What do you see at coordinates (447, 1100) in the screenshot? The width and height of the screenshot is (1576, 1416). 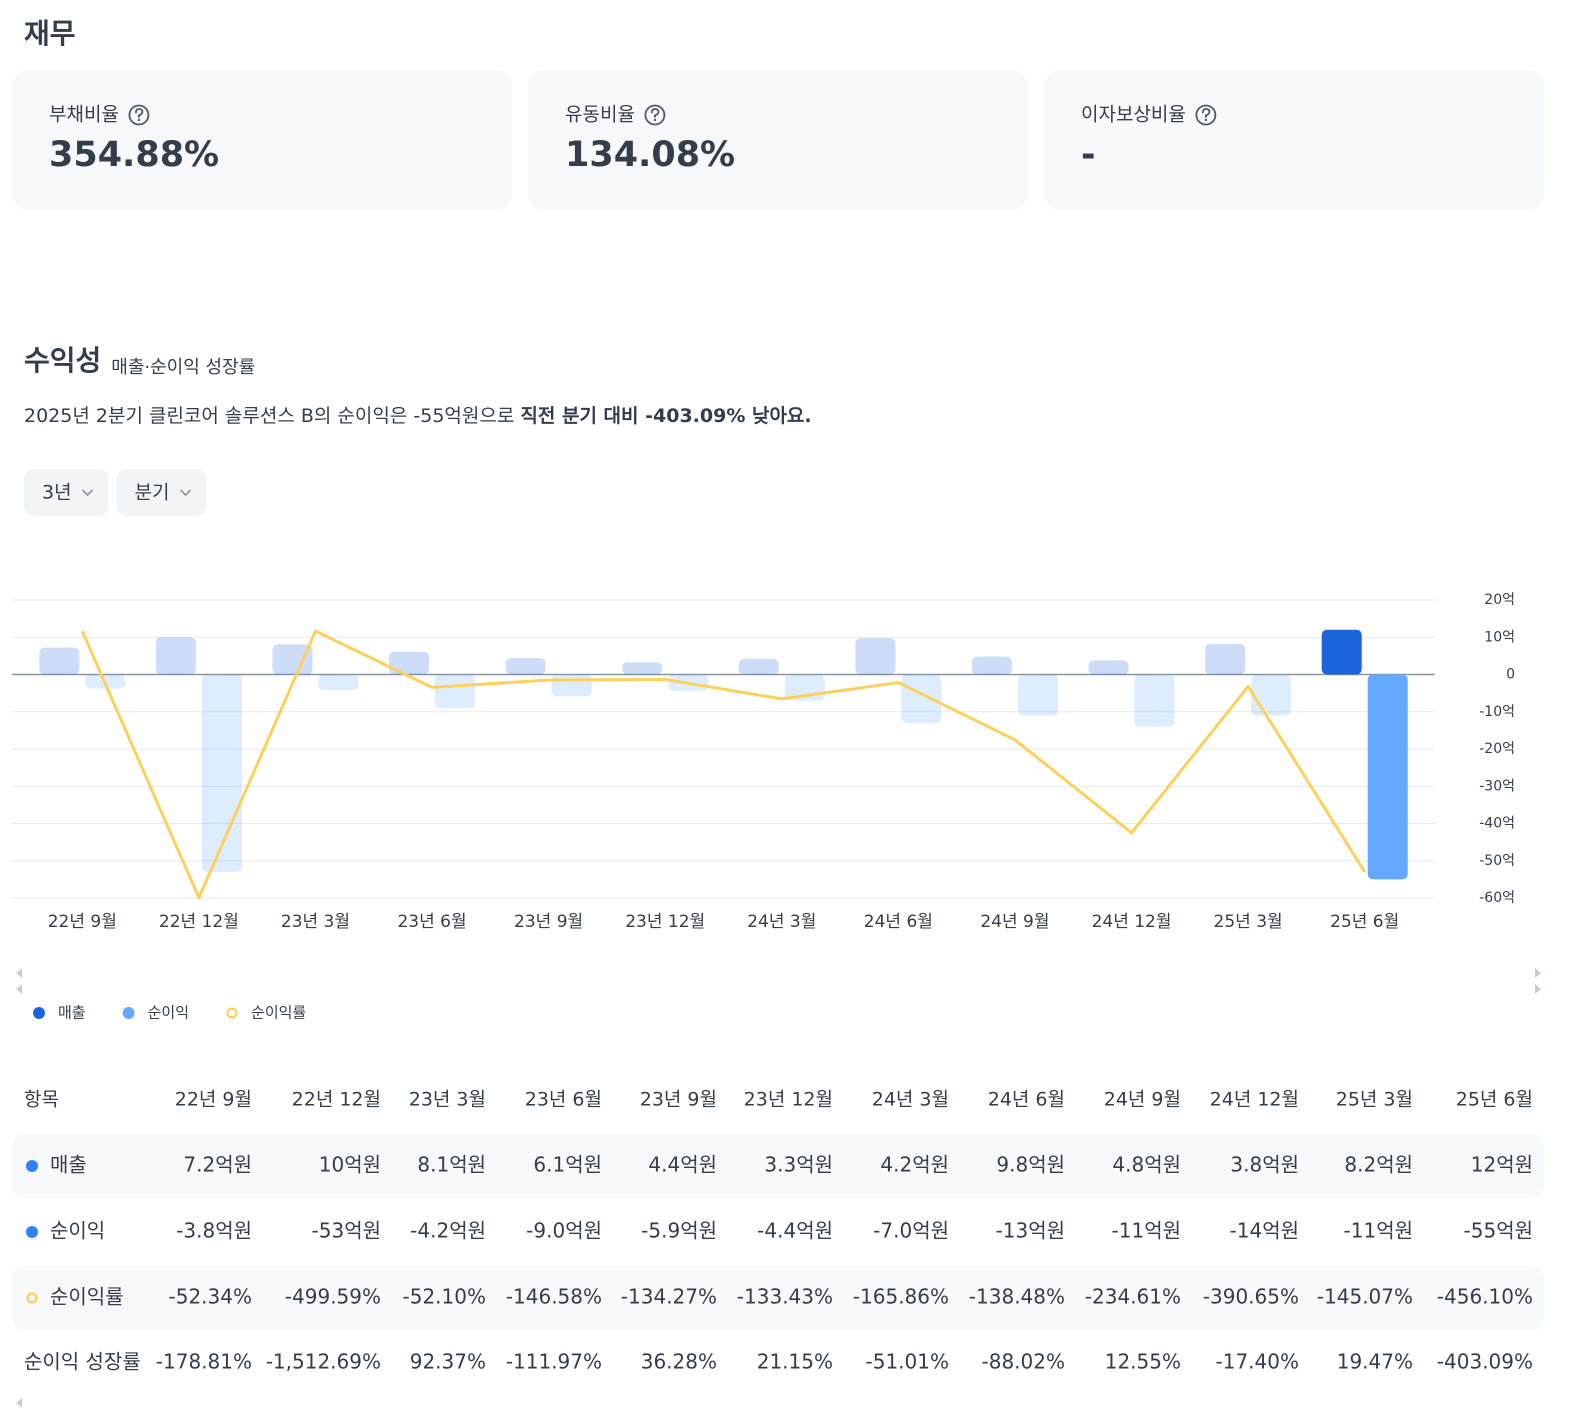 I see `table-header-cell: 23년 3월` at bounding box center [447, 1100].